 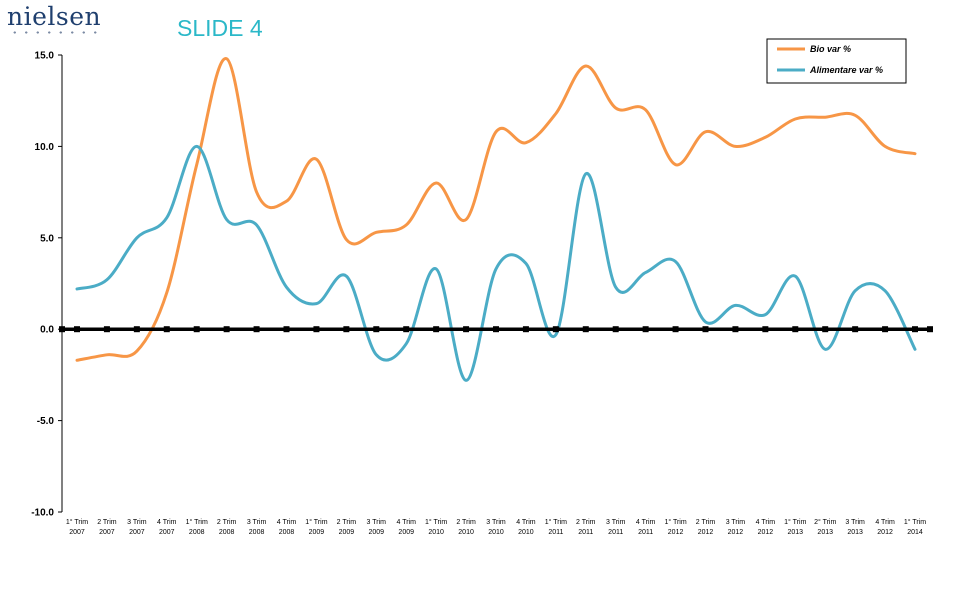 What do you see at coordinates (347, 527) in the screenshot?
I see `x-tick-label: 2 Trim 2009` at bounding box center [347, 527].